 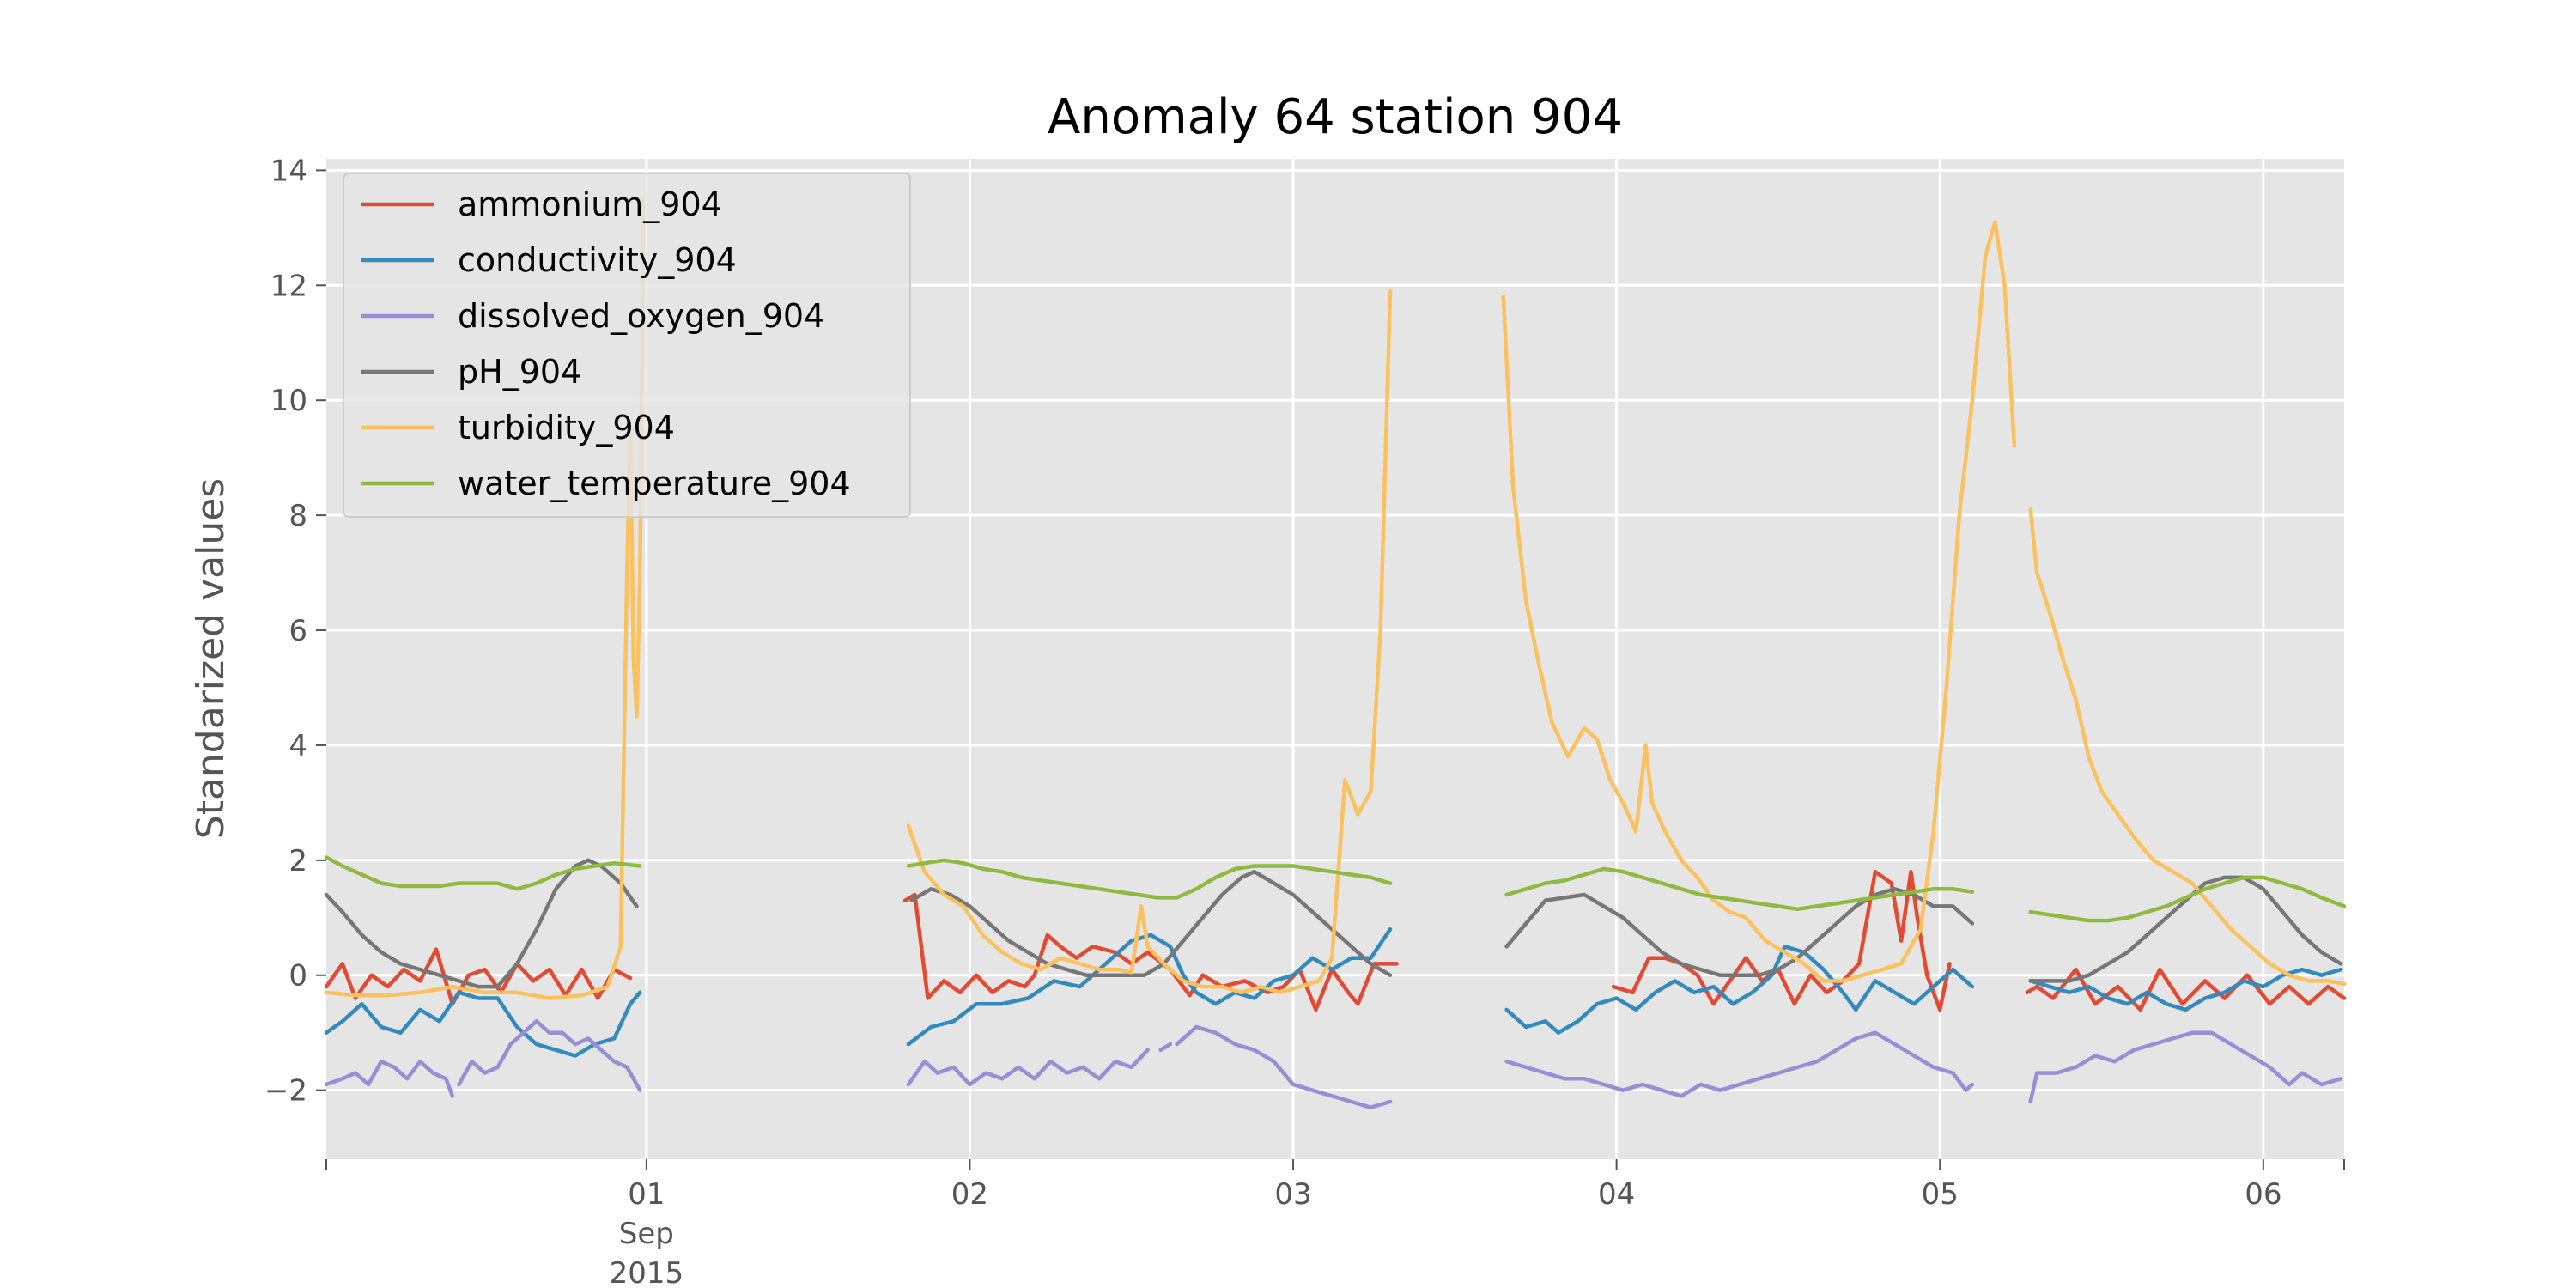 I want to click on x-tick-label: 06, so click(x=2263, y=1195).